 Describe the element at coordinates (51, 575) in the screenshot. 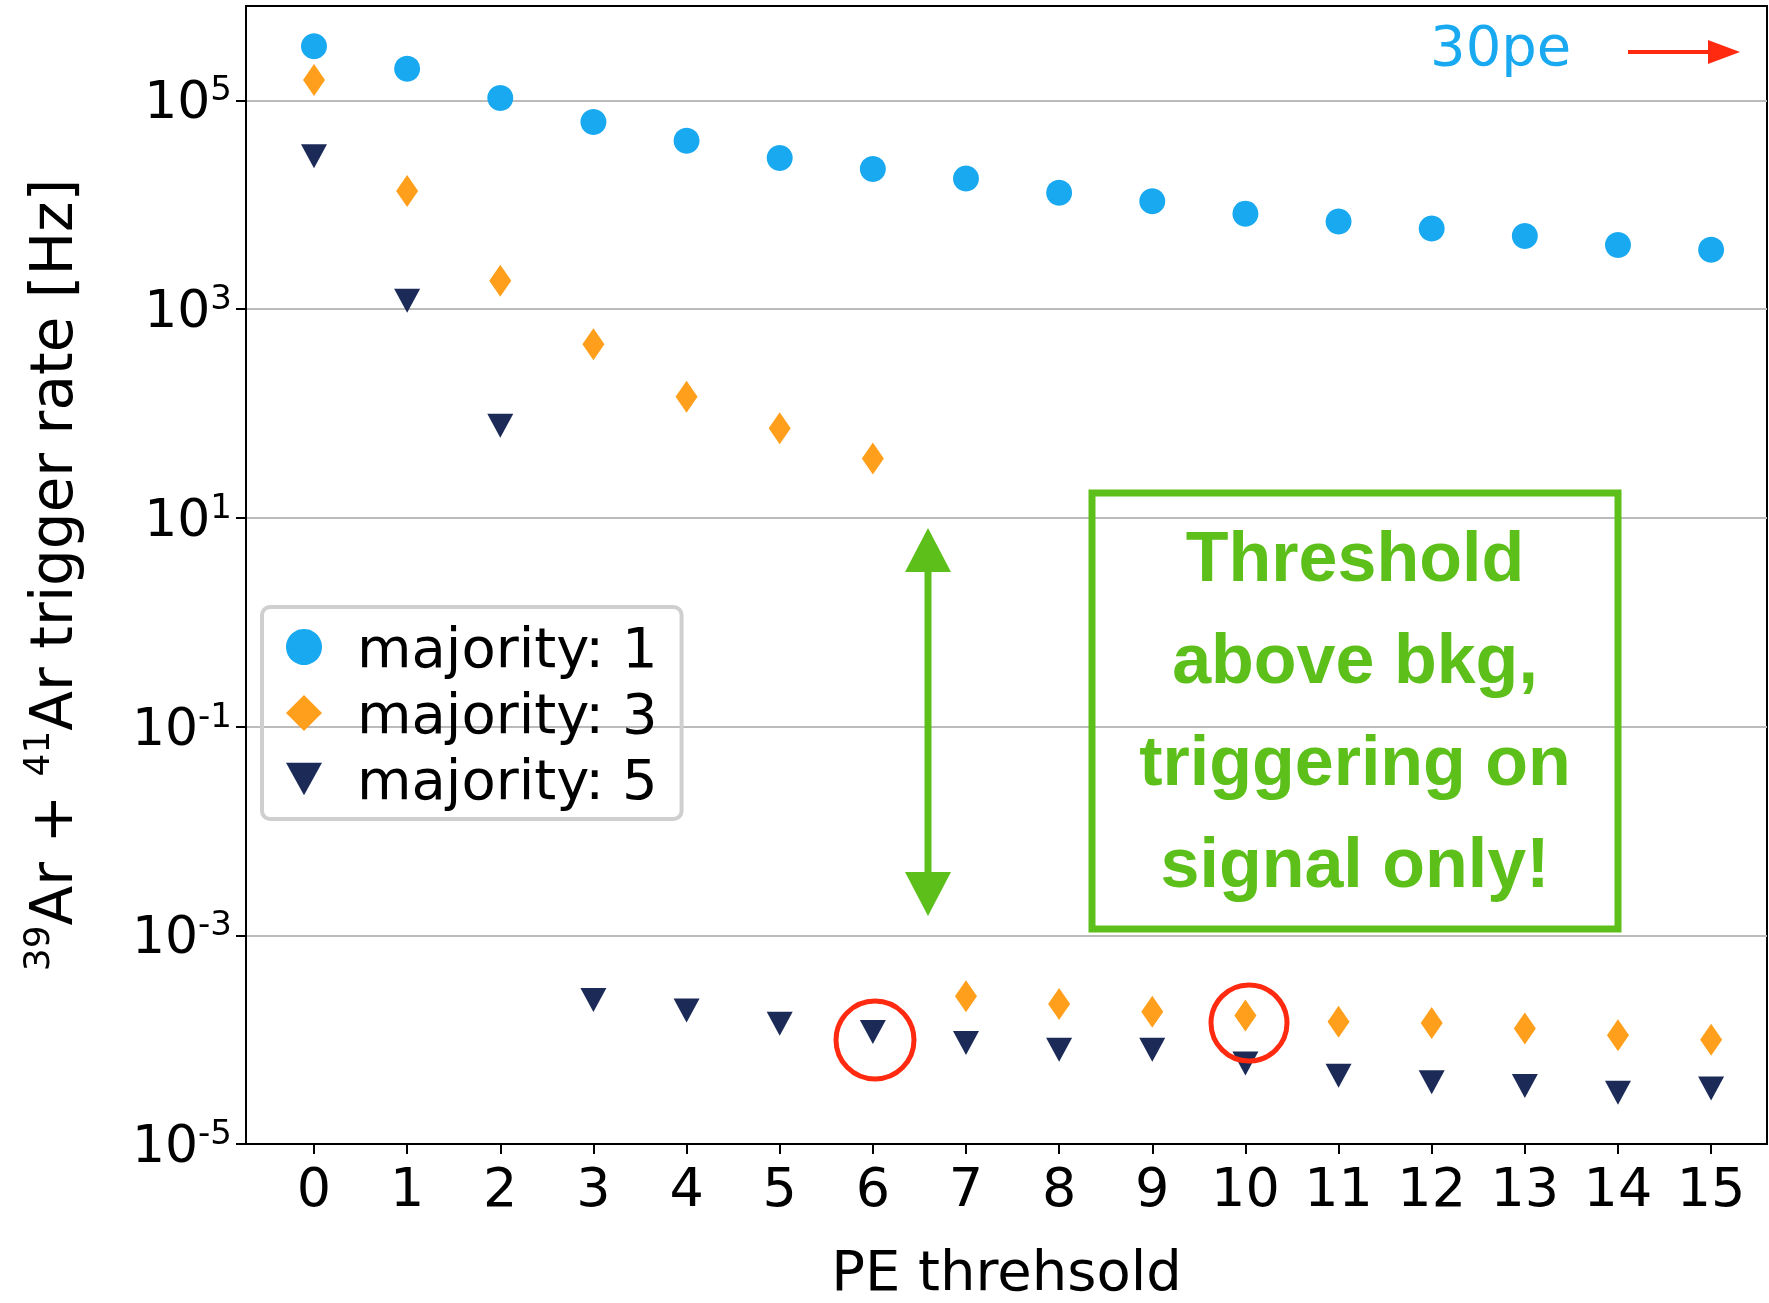

I see `y-axis-title: 39Ar + 41Ar trigger rate [Hz]` at that location.